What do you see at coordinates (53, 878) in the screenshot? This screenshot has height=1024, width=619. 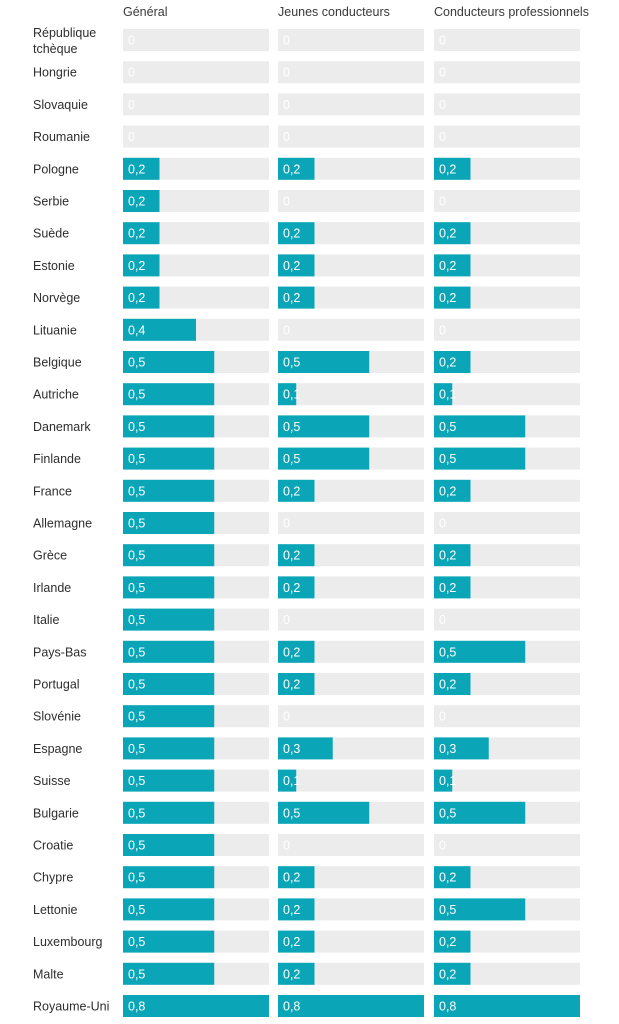 I see `country-label: Chypre` at bounding box center [53, 878].